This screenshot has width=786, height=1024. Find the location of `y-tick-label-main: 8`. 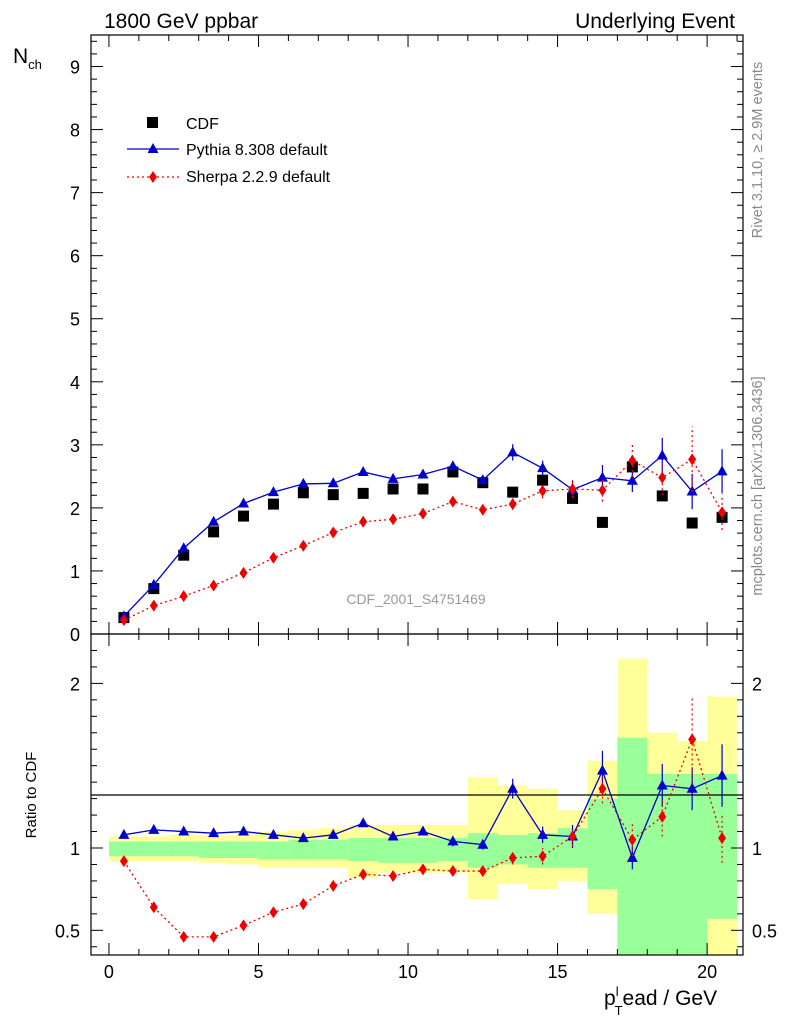

y-tick-label-main: 8 is located at coordinates (75, 131).